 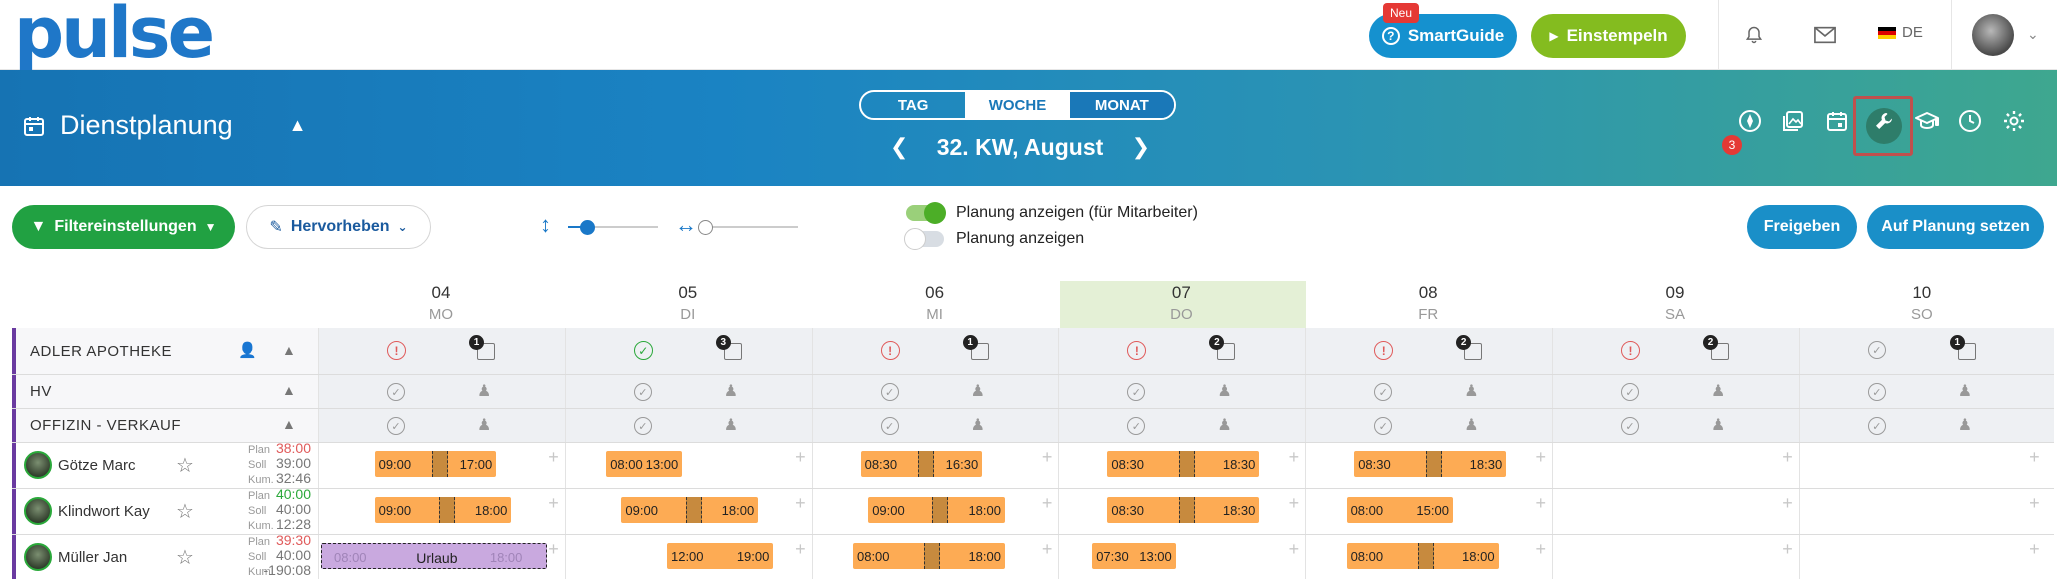 I want to click on day-cell: +08:30 16:30, so click(x=935, y=465).